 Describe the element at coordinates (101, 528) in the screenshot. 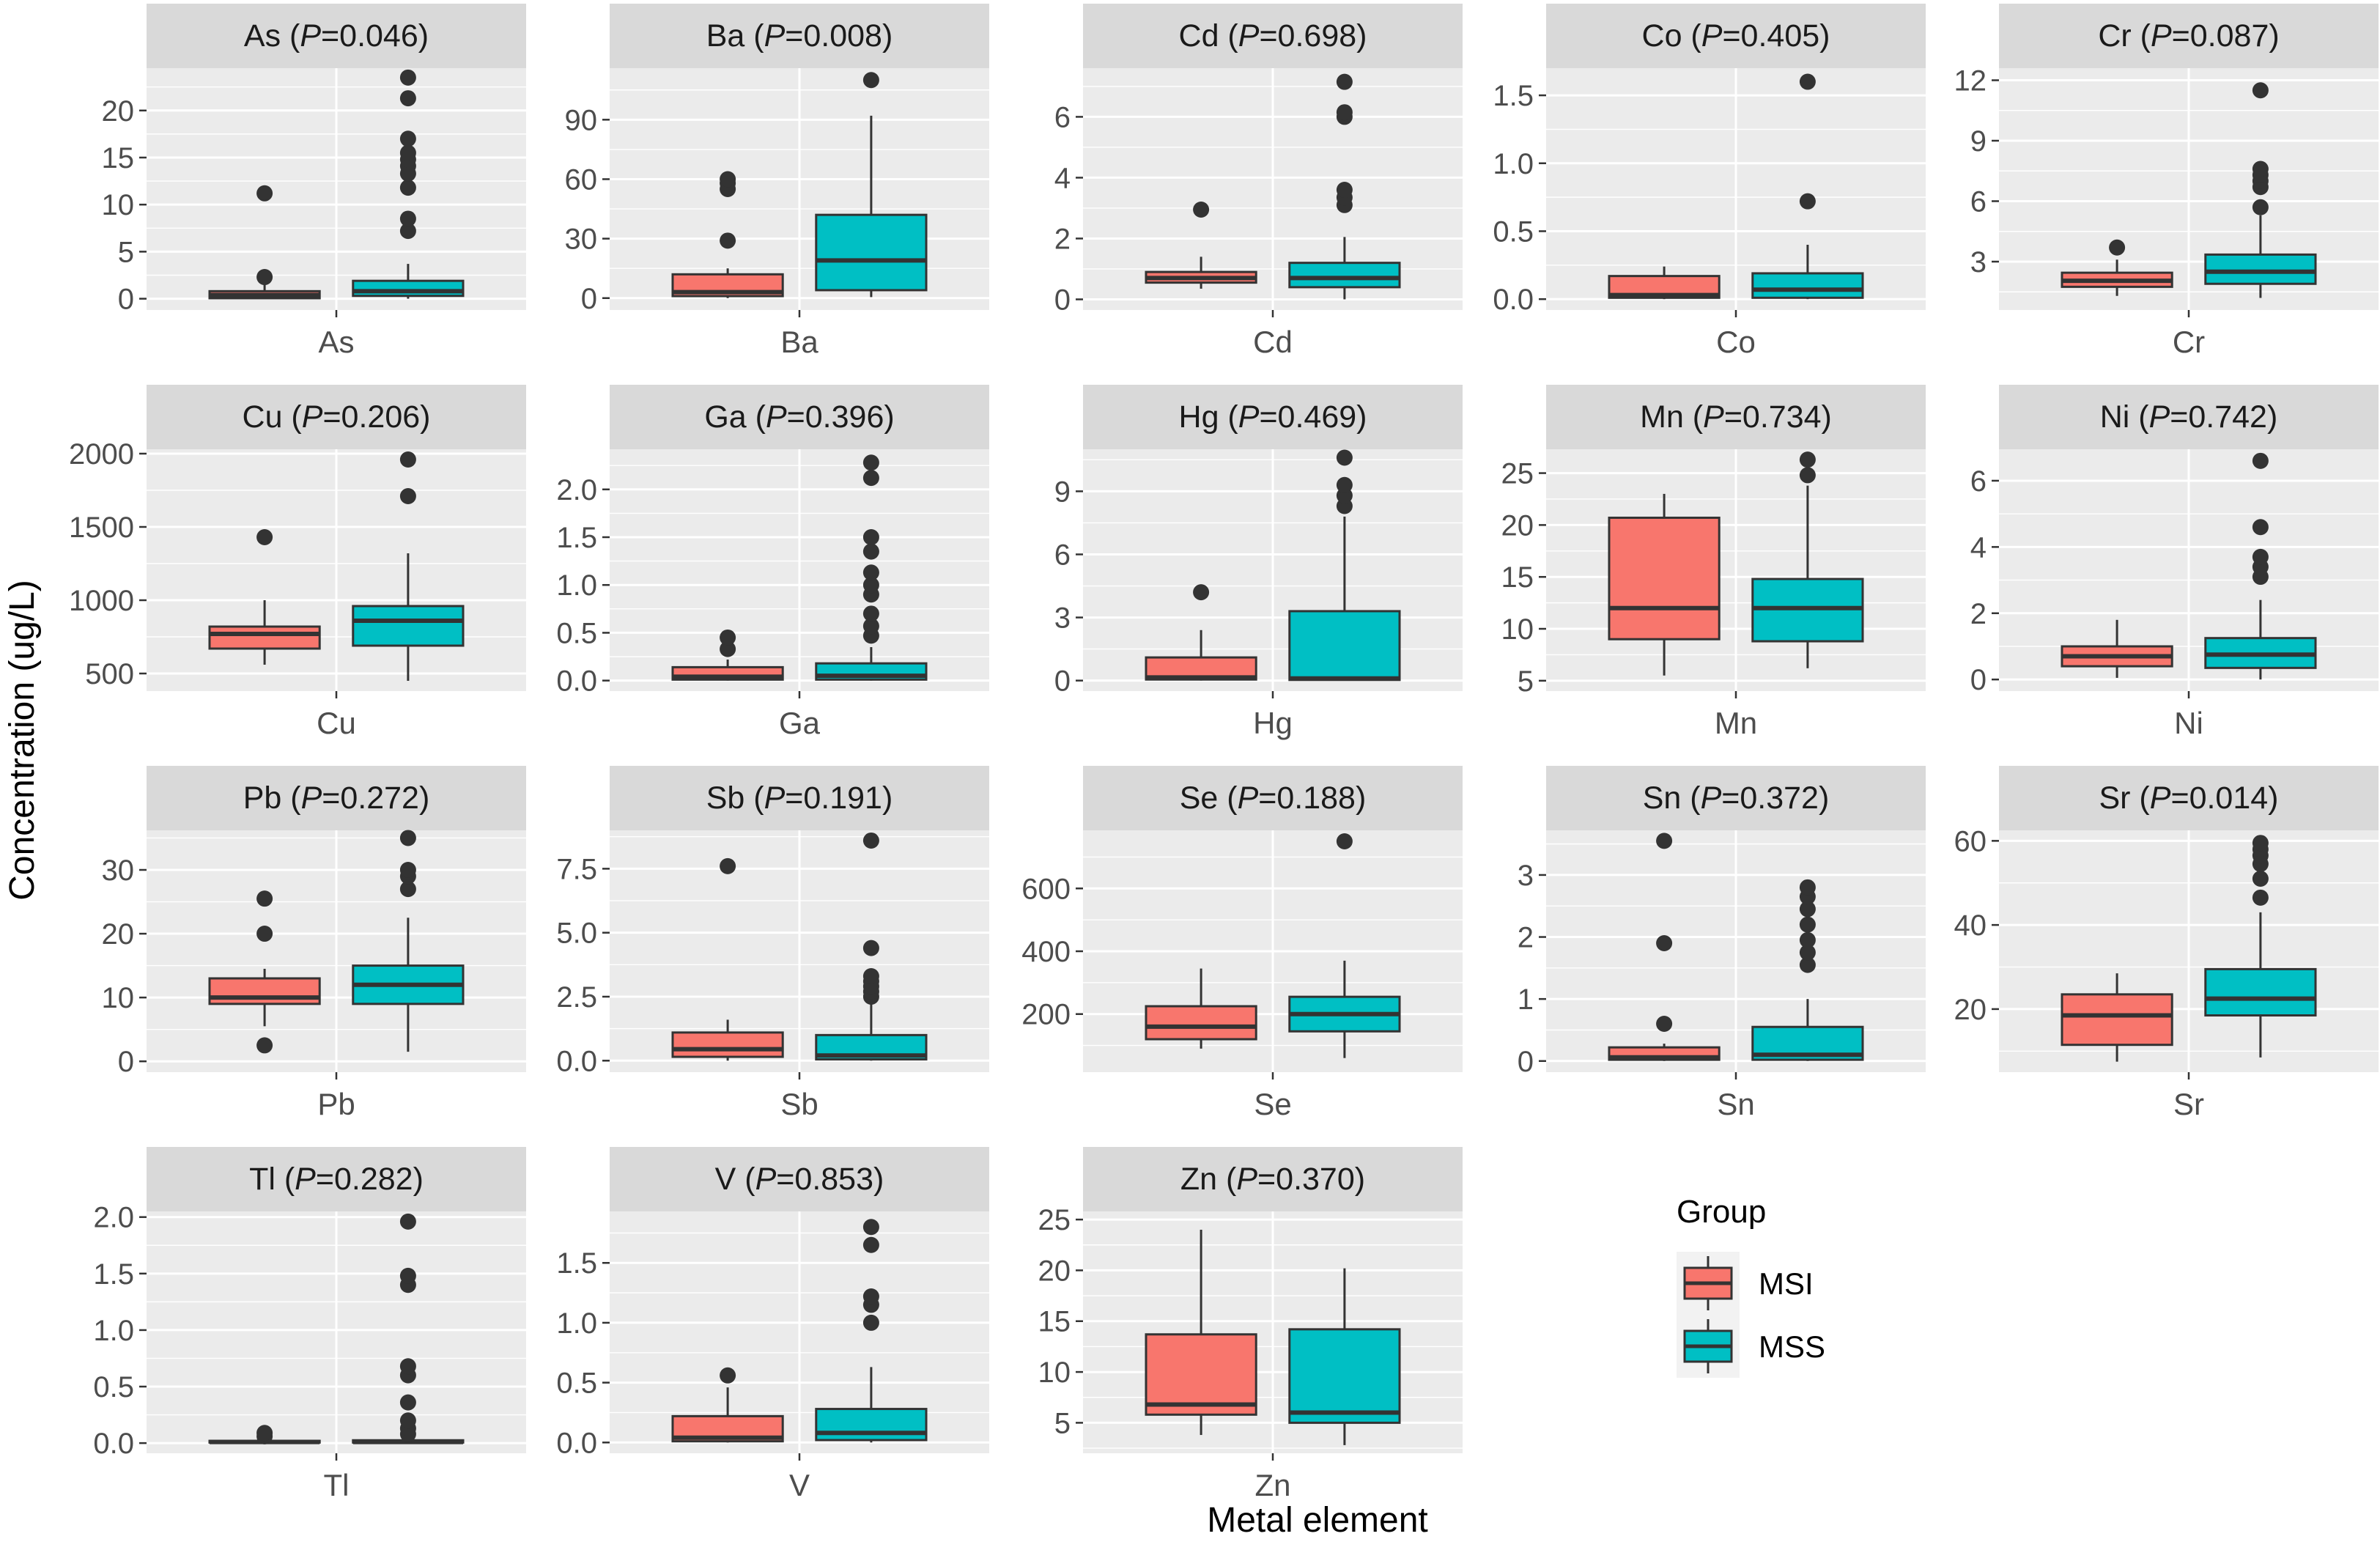

I see `y-tick-label: 1500` at that location.